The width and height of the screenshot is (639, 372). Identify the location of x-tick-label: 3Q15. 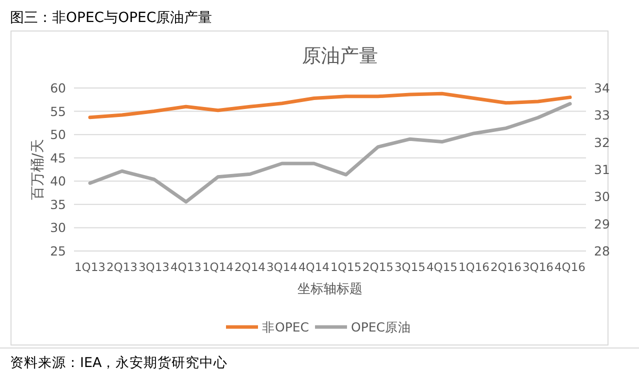
(410, 267).